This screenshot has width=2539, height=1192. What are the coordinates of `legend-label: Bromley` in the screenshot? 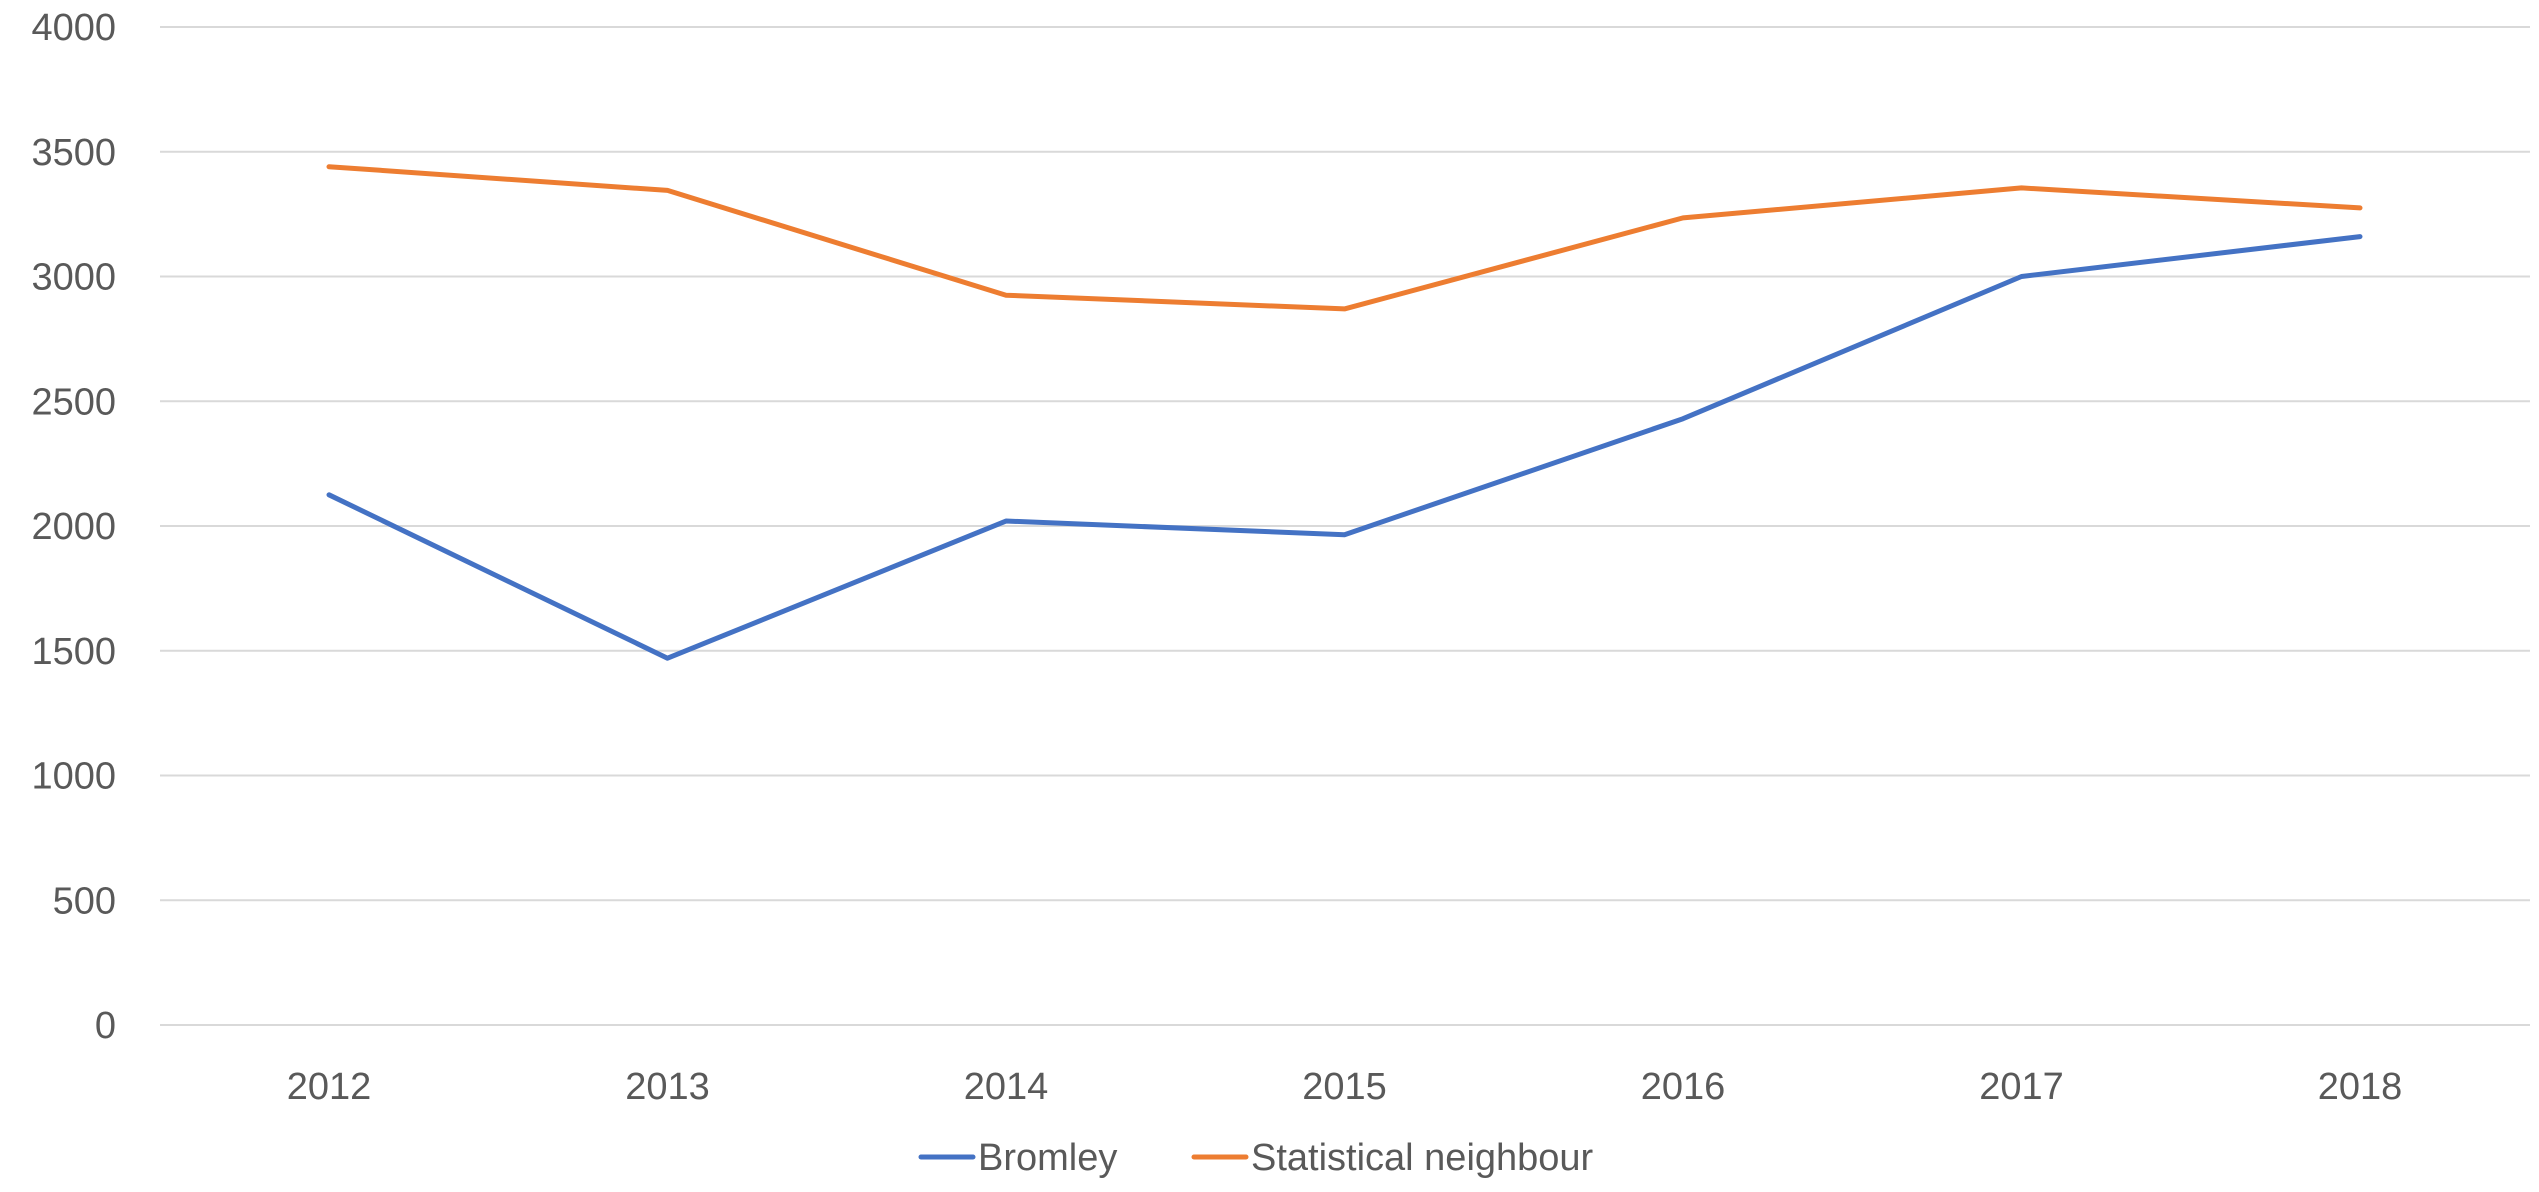 It's located at (1047, 1158).